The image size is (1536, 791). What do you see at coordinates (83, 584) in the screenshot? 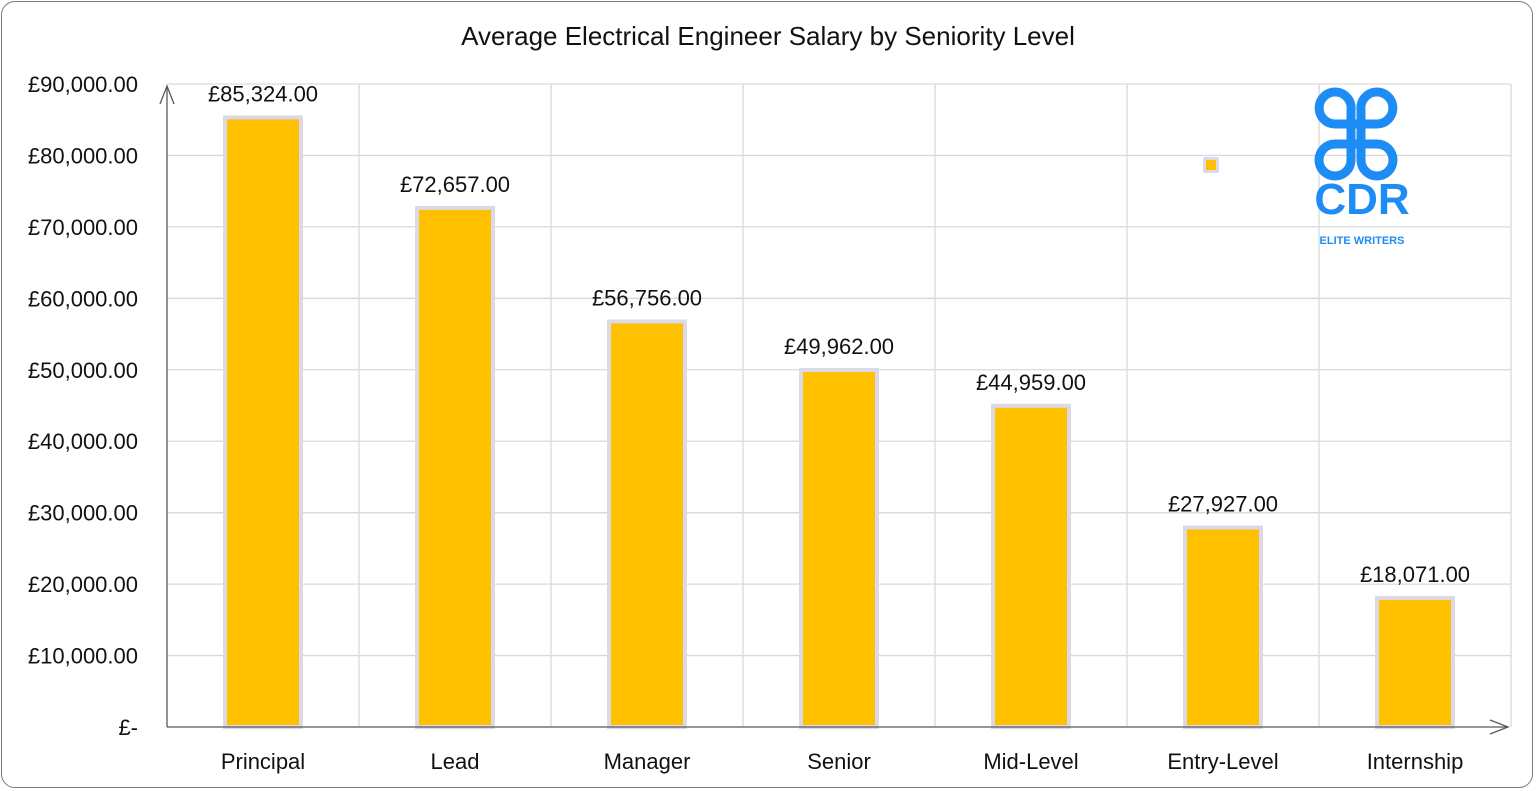
I see `y-tick-label: £20,000.00` at bounding box center [83, 584].